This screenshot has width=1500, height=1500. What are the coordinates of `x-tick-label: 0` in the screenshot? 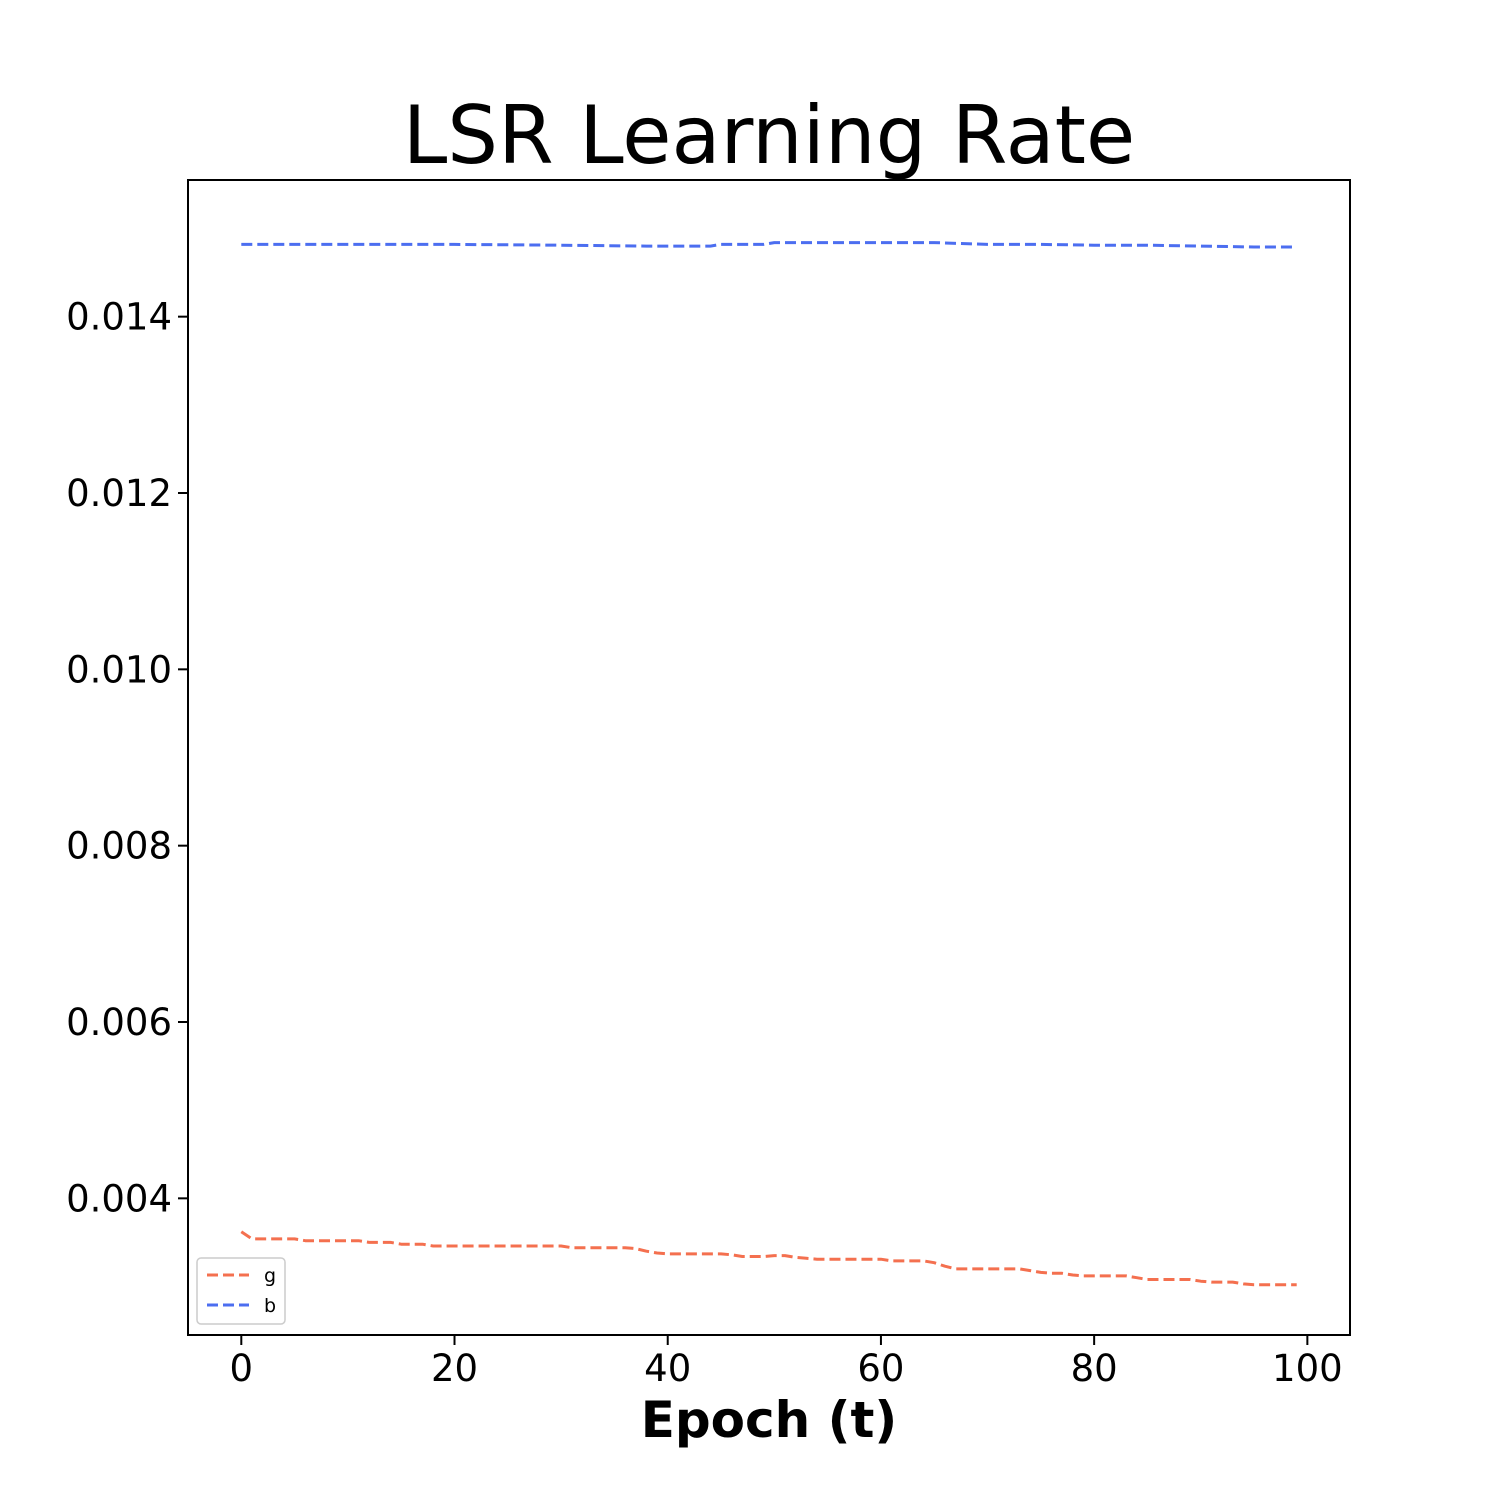 It's located at (242, 1368).